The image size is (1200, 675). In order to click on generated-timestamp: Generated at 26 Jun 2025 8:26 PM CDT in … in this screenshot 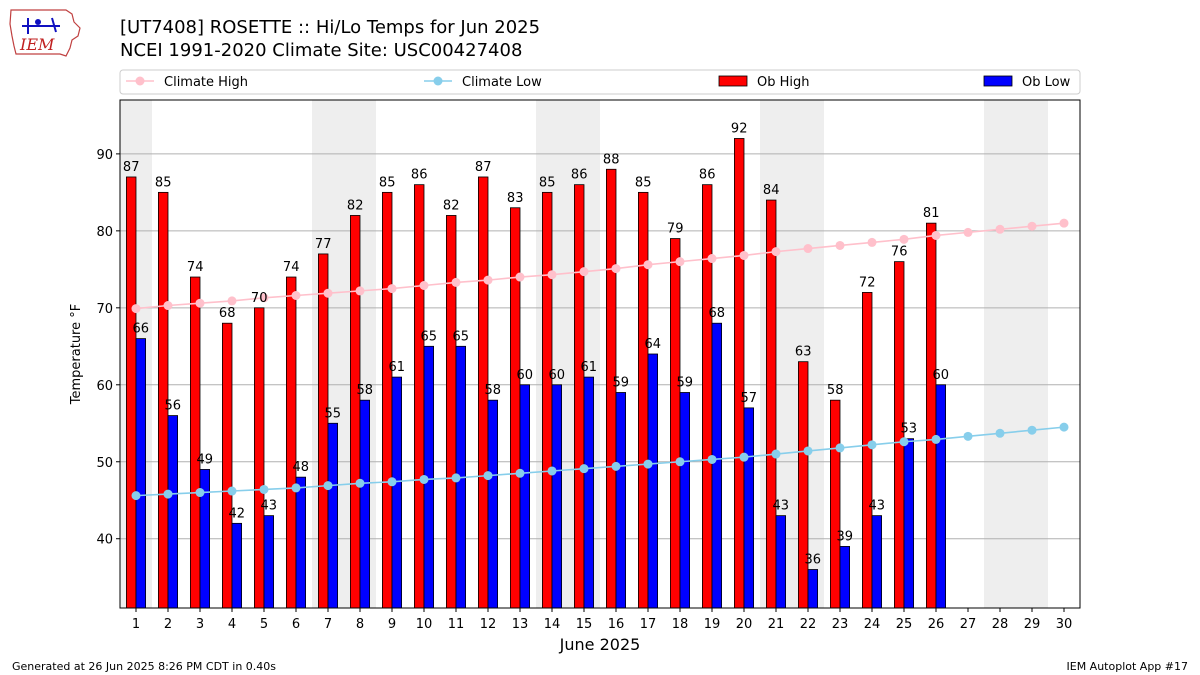, I will do `click(144, 666)`.